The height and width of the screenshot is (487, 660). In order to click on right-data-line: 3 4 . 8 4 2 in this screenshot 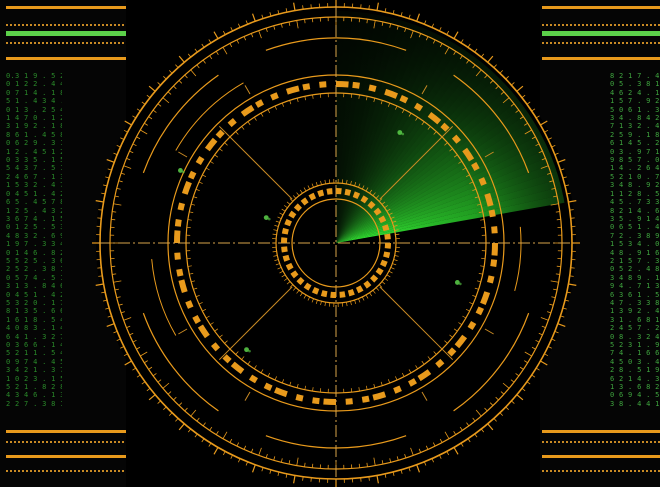, I will do `click(635, 118)`.